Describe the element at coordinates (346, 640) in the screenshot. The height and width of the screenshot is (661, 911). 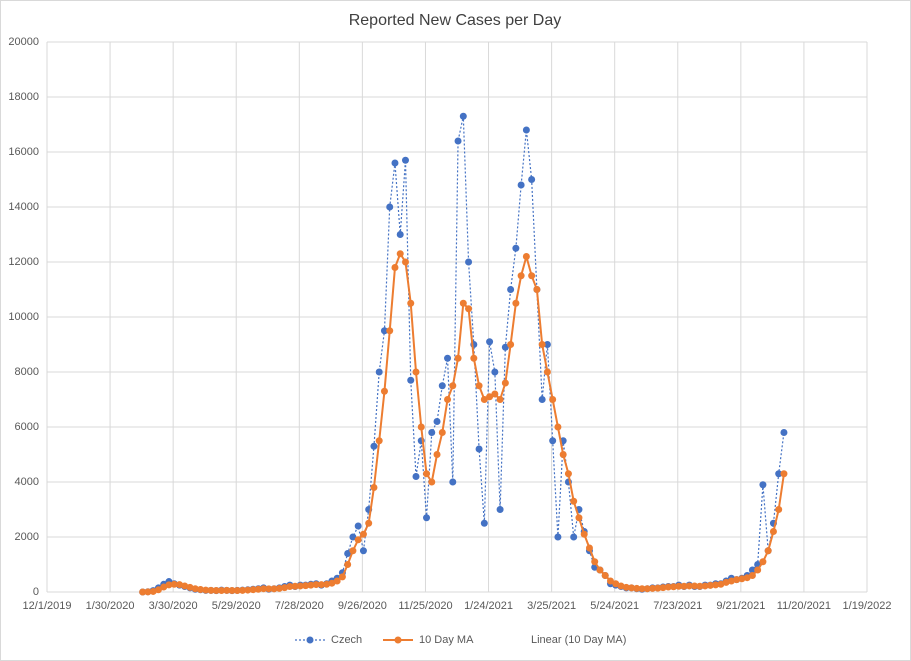
I see `legend-label: Czech` at that location.